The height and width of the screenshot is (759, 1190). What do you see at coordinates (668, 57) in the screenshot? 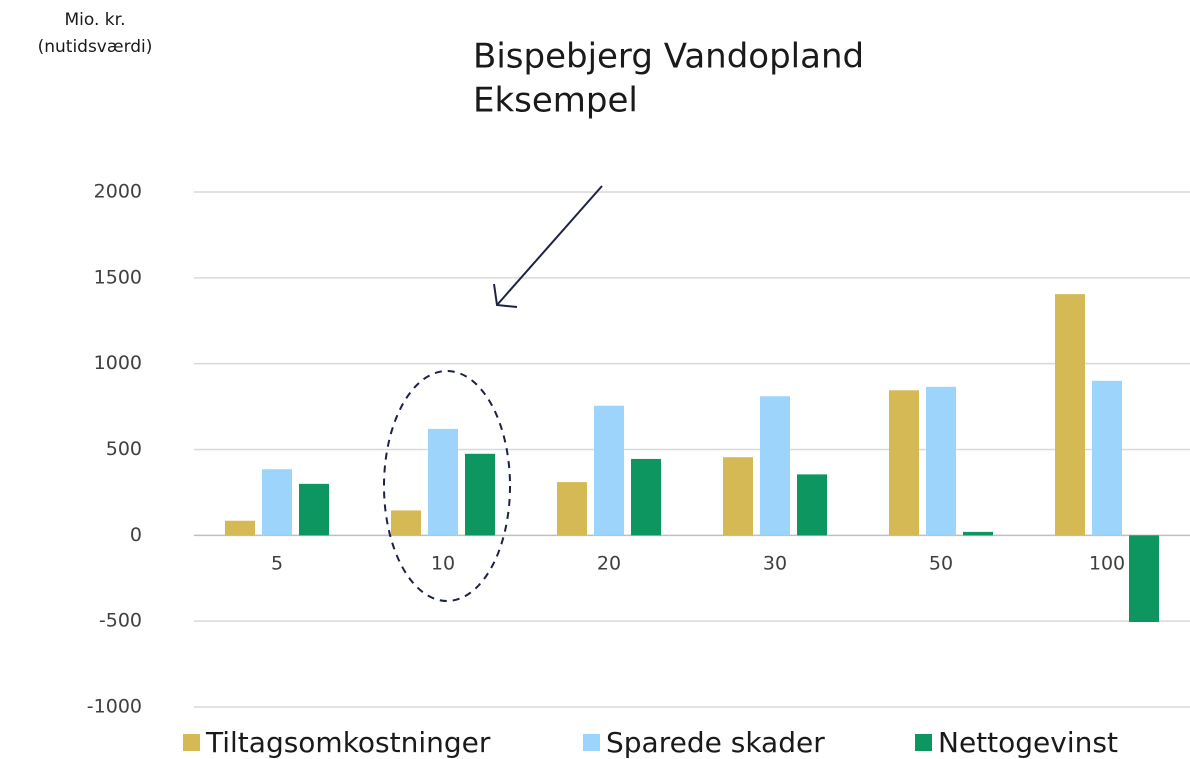
I see `chart-title: Bispebjerg Vandopland` at bounding box center [668, 57].